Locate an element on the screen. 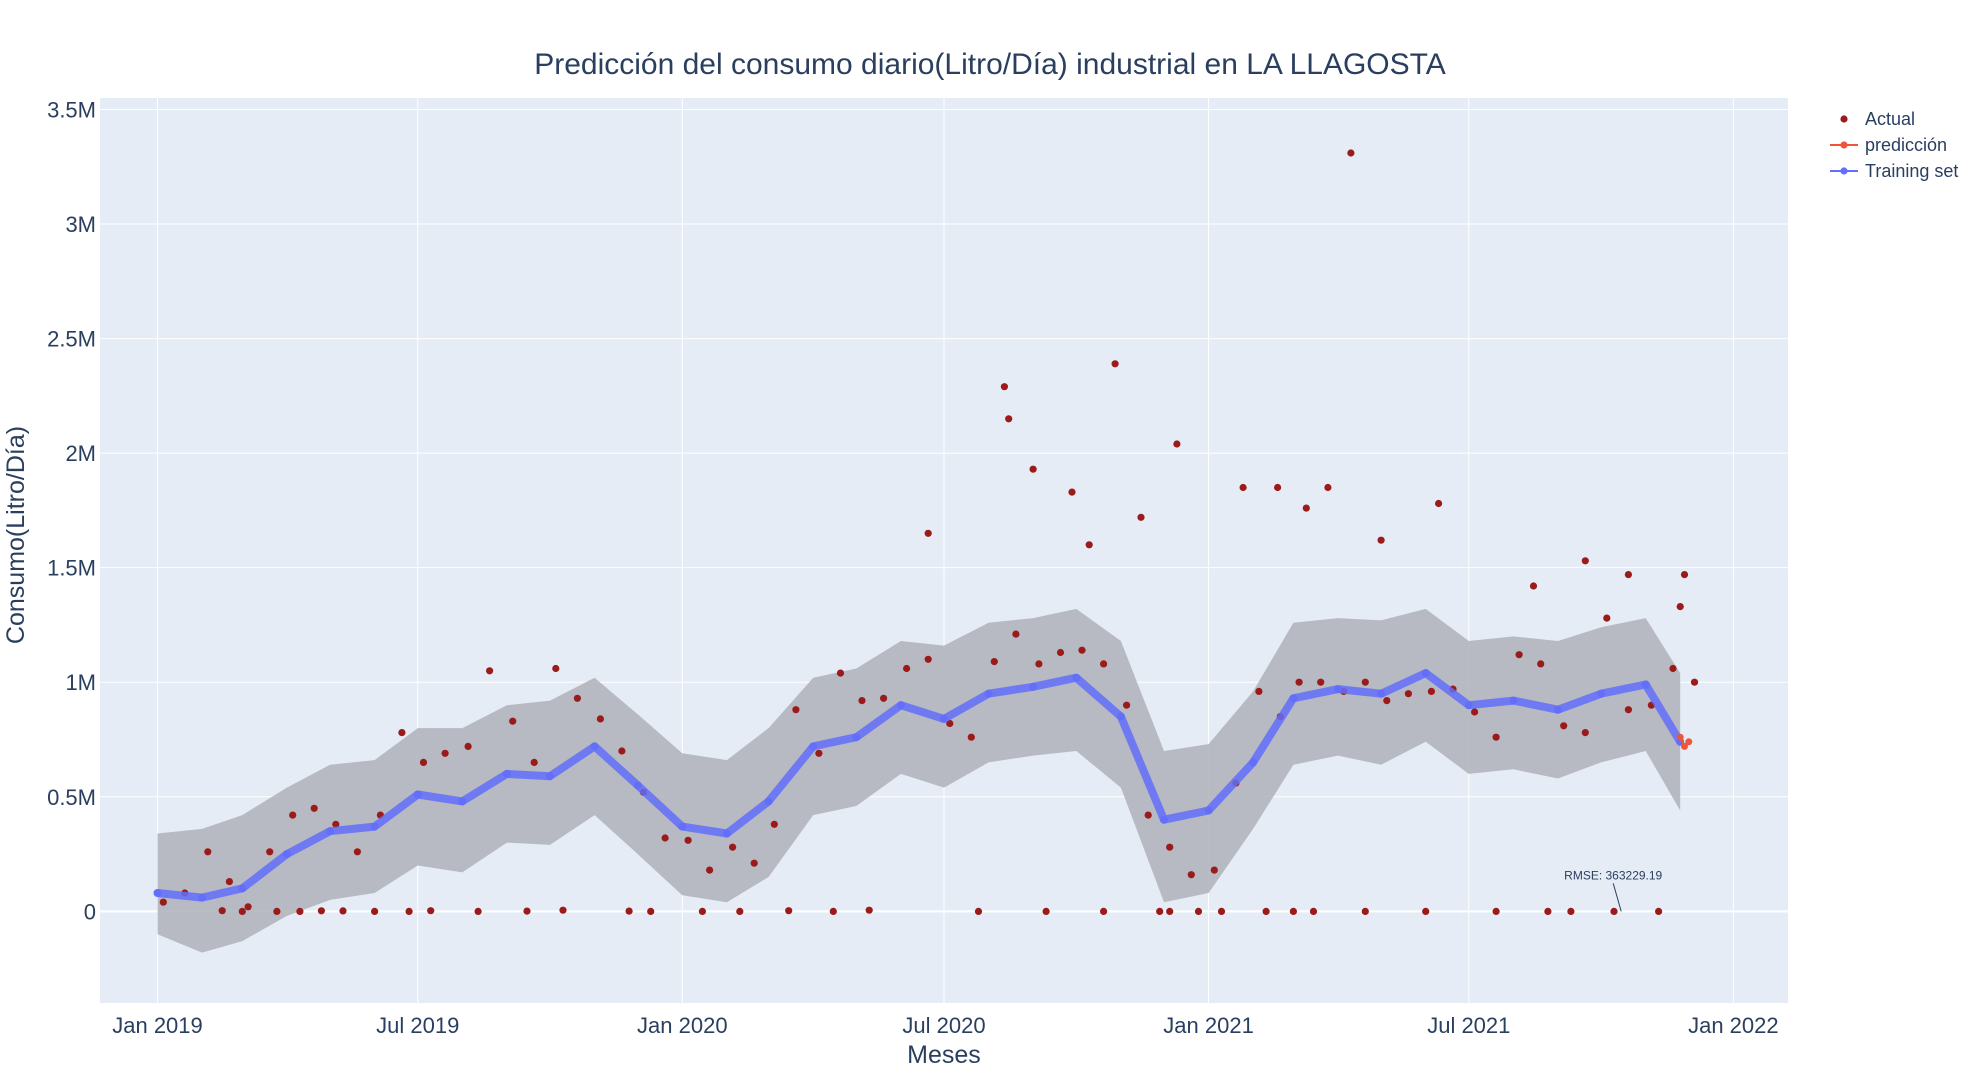 This screenshot has height=1080, width=1980. y-axis-title: Consumo(Litro/Día) is located at coordinates (16, 535).